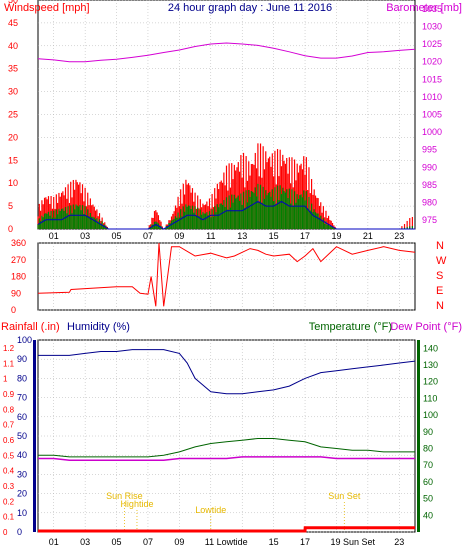 This screenshot has height=555, width=466. What do you see at coordinates (227, 372) in the screenshot?
I see `humidity-line` at bounding box center [227, 372].